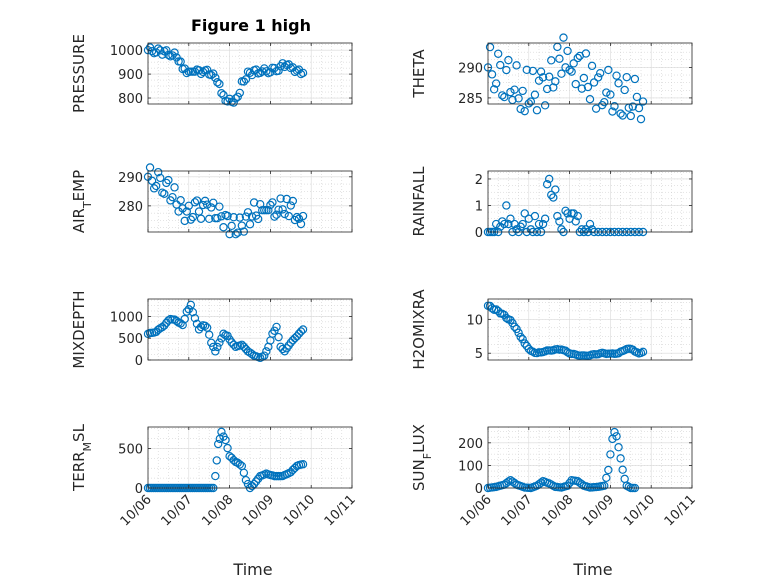  I want to click on subplot-air-temp: 280 290 AIRTEMP, so click(211, 201).